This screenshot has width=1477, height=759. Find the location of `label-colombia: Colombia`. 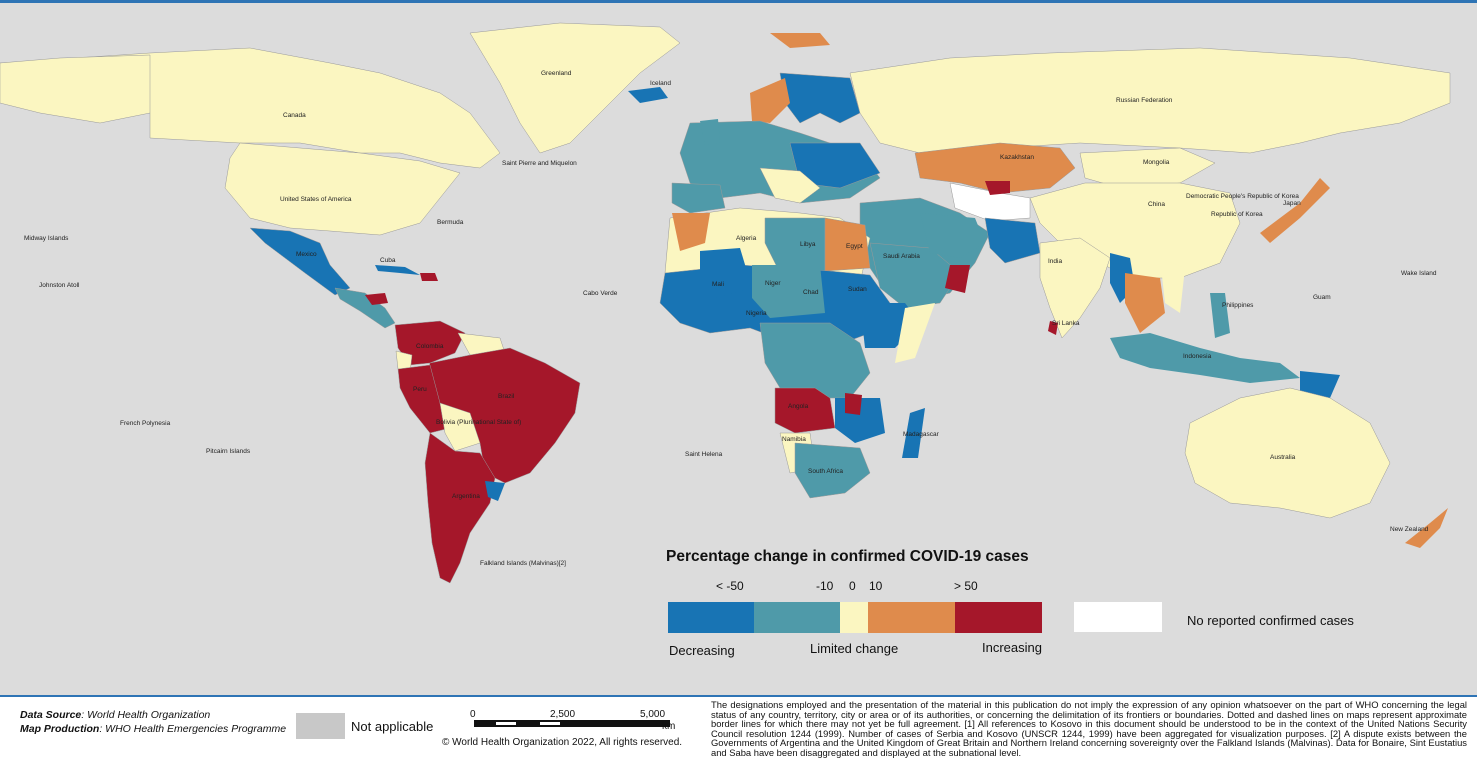

label-colombia: Colombia is located at coordinates (430, 346).